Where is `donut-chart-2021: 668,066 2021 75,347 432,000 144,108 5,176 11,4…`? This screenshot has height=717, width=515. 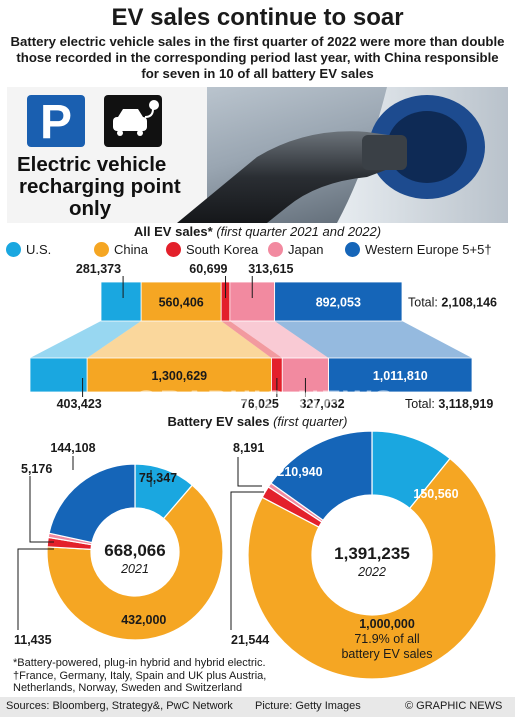
donut-chart-2021: 668,066 2021 75,347 432,000 144,108 5,176 11,4… is located at coordinates (119, 544).